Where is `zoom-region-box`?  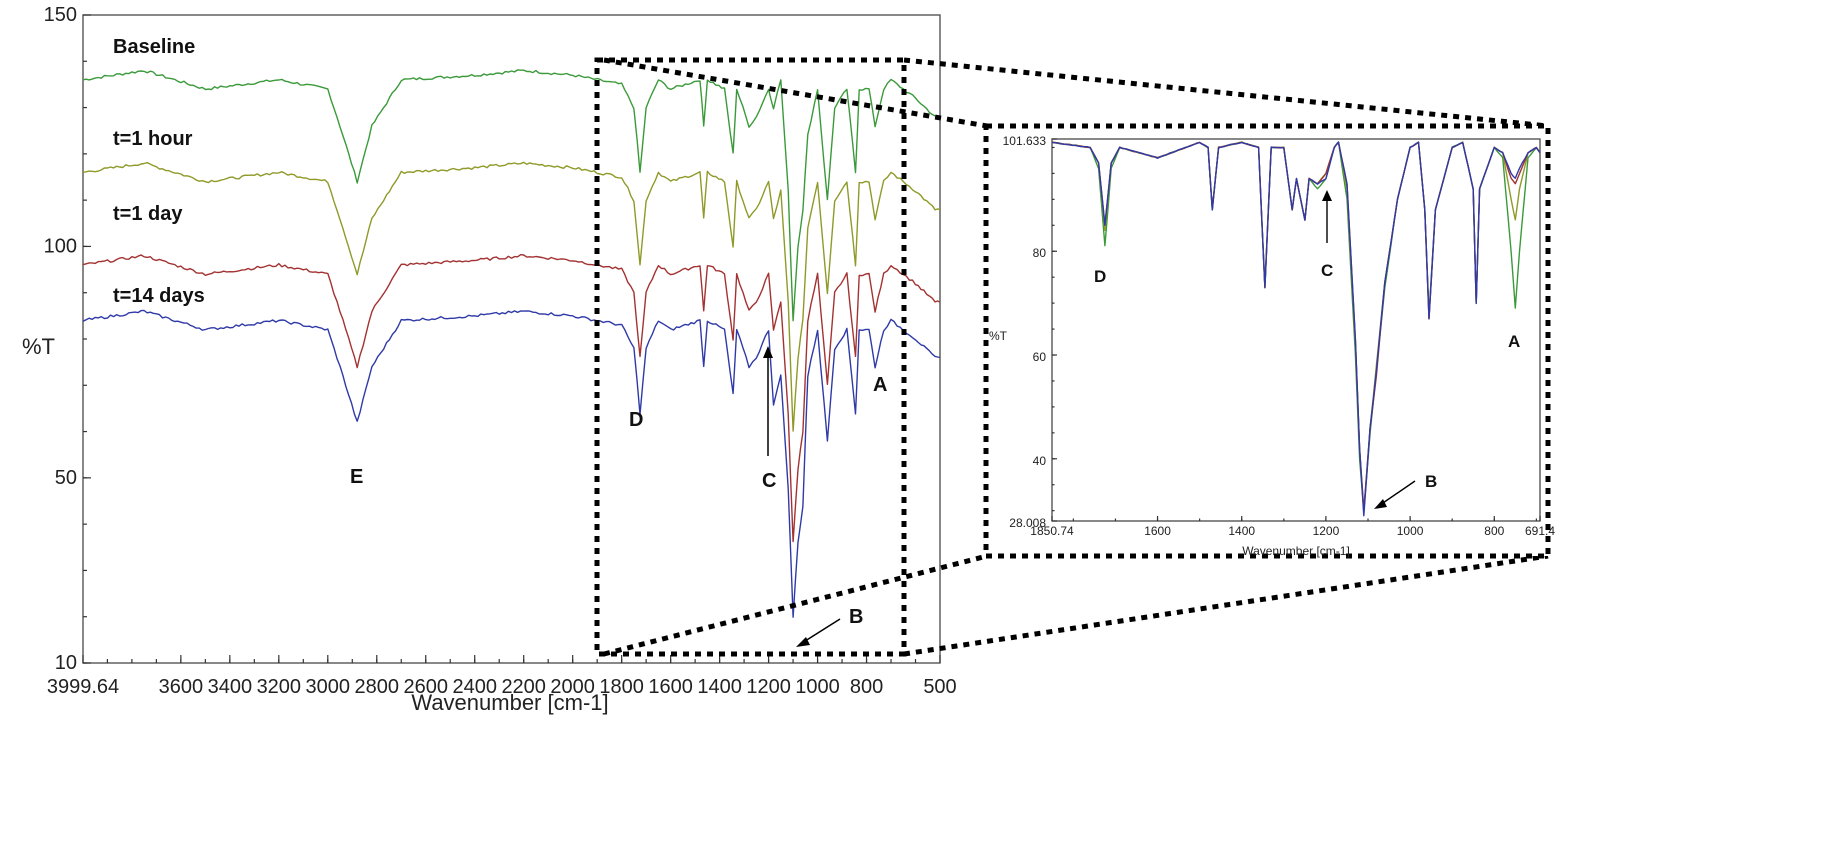
zoom-region-box is located at coordinates (750, 357).